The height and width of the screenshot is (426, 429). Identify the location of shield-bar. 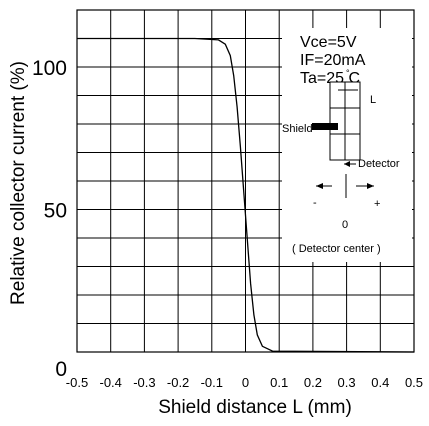
(325, 126).